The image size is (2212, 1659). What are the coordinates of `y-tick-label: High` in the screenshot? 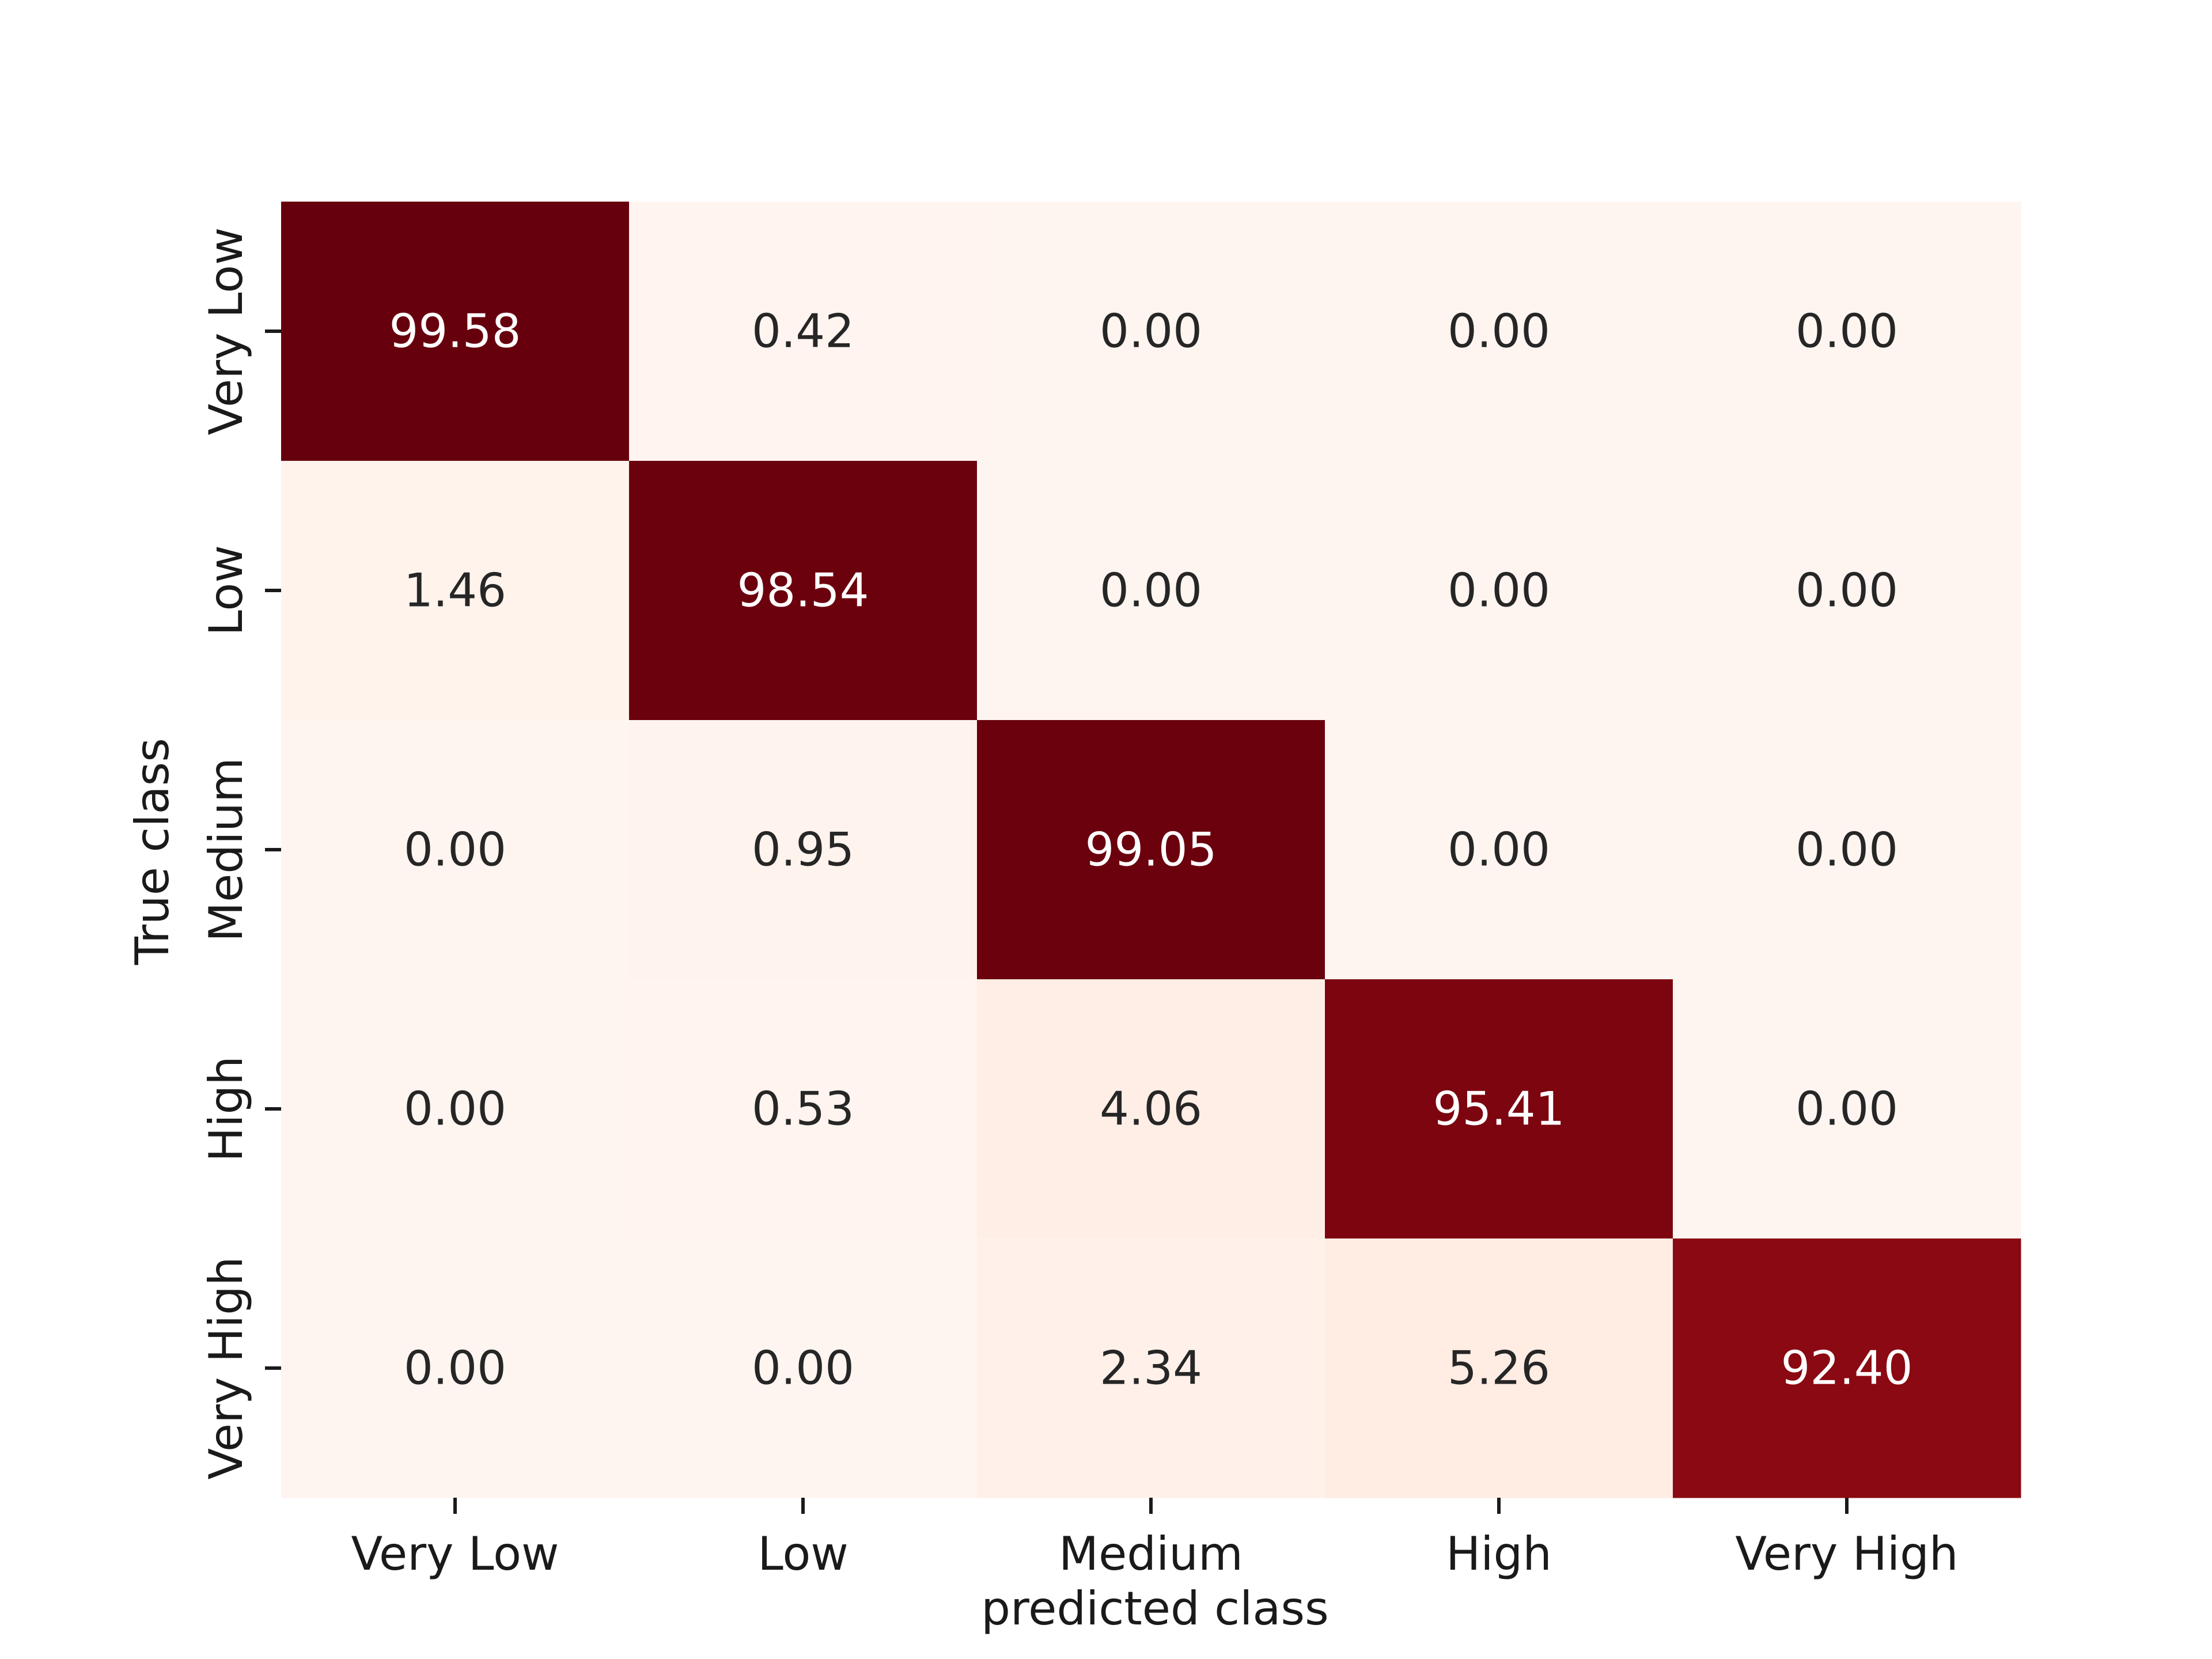 It's located at (226, 1109).